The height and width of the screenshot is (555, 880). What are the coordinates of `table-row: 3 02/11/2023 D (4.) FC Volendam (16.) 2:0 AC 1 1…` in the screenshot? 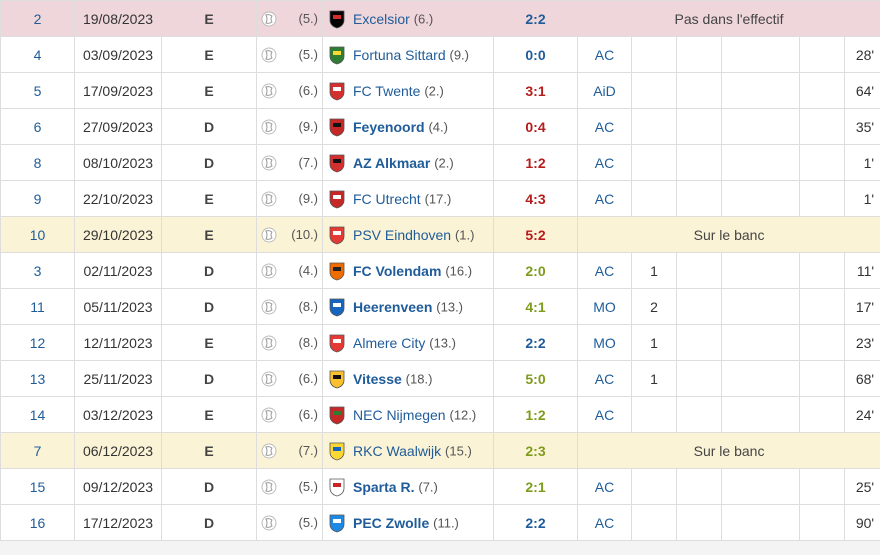 It's located at (440, 270).